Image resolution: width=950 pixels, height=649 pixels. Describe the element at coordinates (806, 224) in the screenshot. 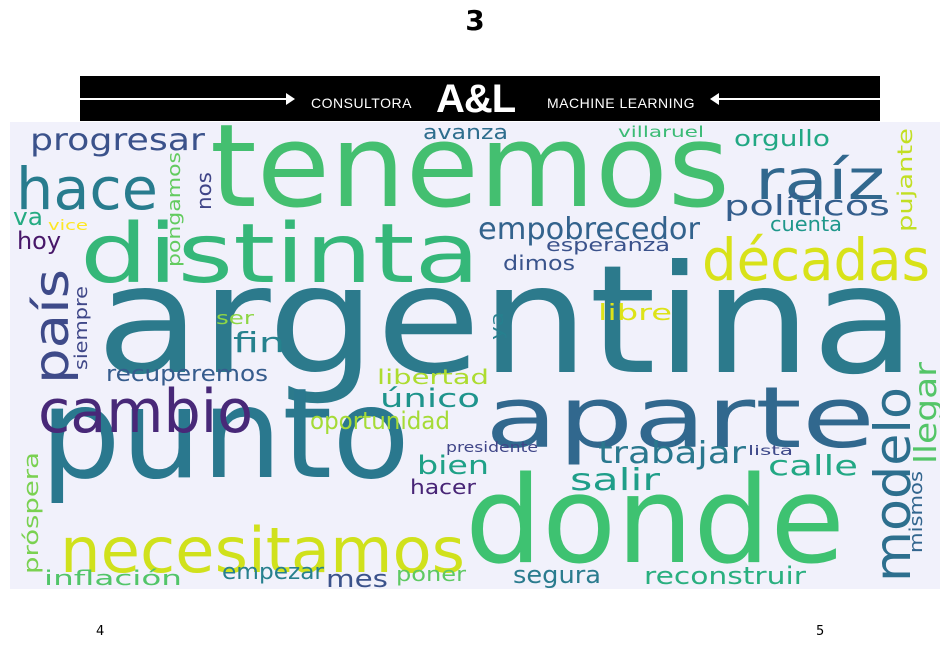

I see `word-cuenta: cuenta` at that location.